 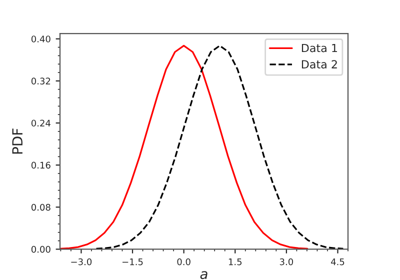 What do you see at coordinates (204, 275) in the screenshot?
I see `x-axis-title: a` at bounding box center [204, 275].